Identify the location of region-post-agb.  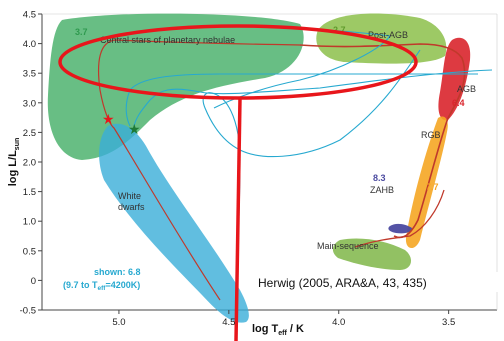
(381, 38).